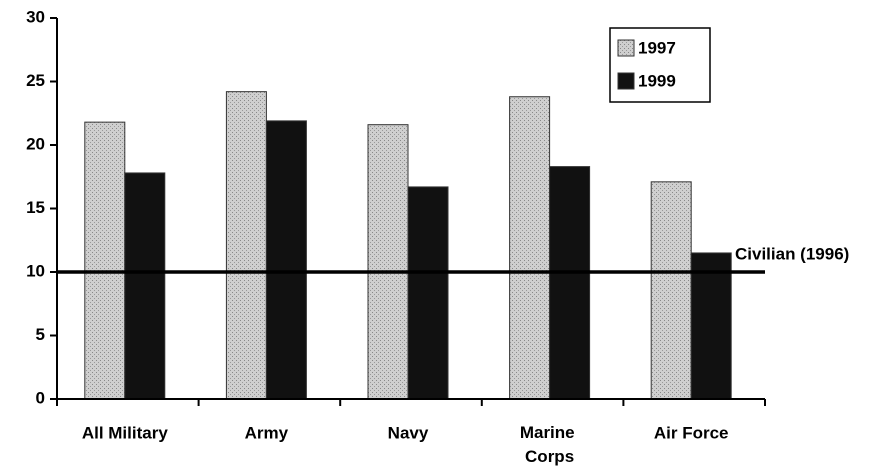 The height and width of the screenshot is (473, 890). I want to click on legend-label: 1997, so click(657, 47).